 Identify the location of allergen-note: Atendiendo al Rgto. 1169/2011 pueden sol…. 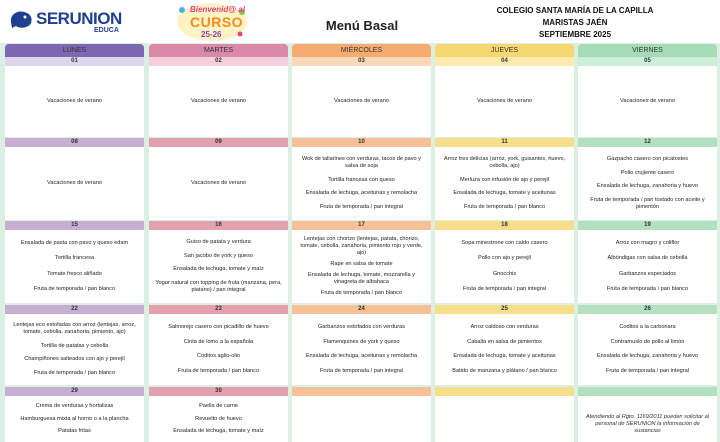
(647, 424).